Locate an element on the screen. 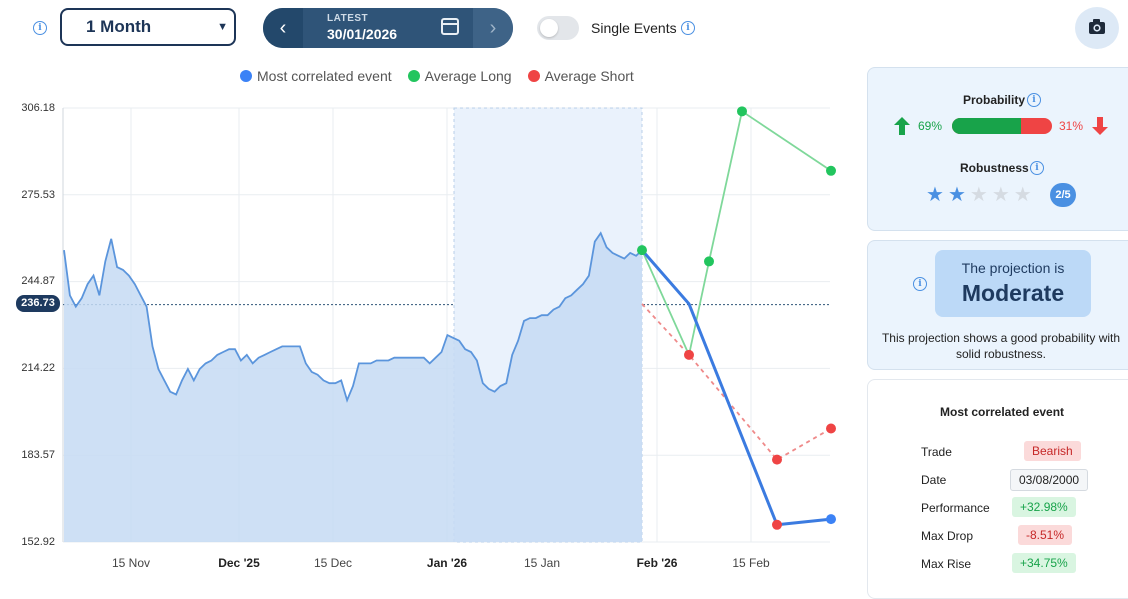  chevron-left-icon: ‹ is located at coordinates (283, 27).